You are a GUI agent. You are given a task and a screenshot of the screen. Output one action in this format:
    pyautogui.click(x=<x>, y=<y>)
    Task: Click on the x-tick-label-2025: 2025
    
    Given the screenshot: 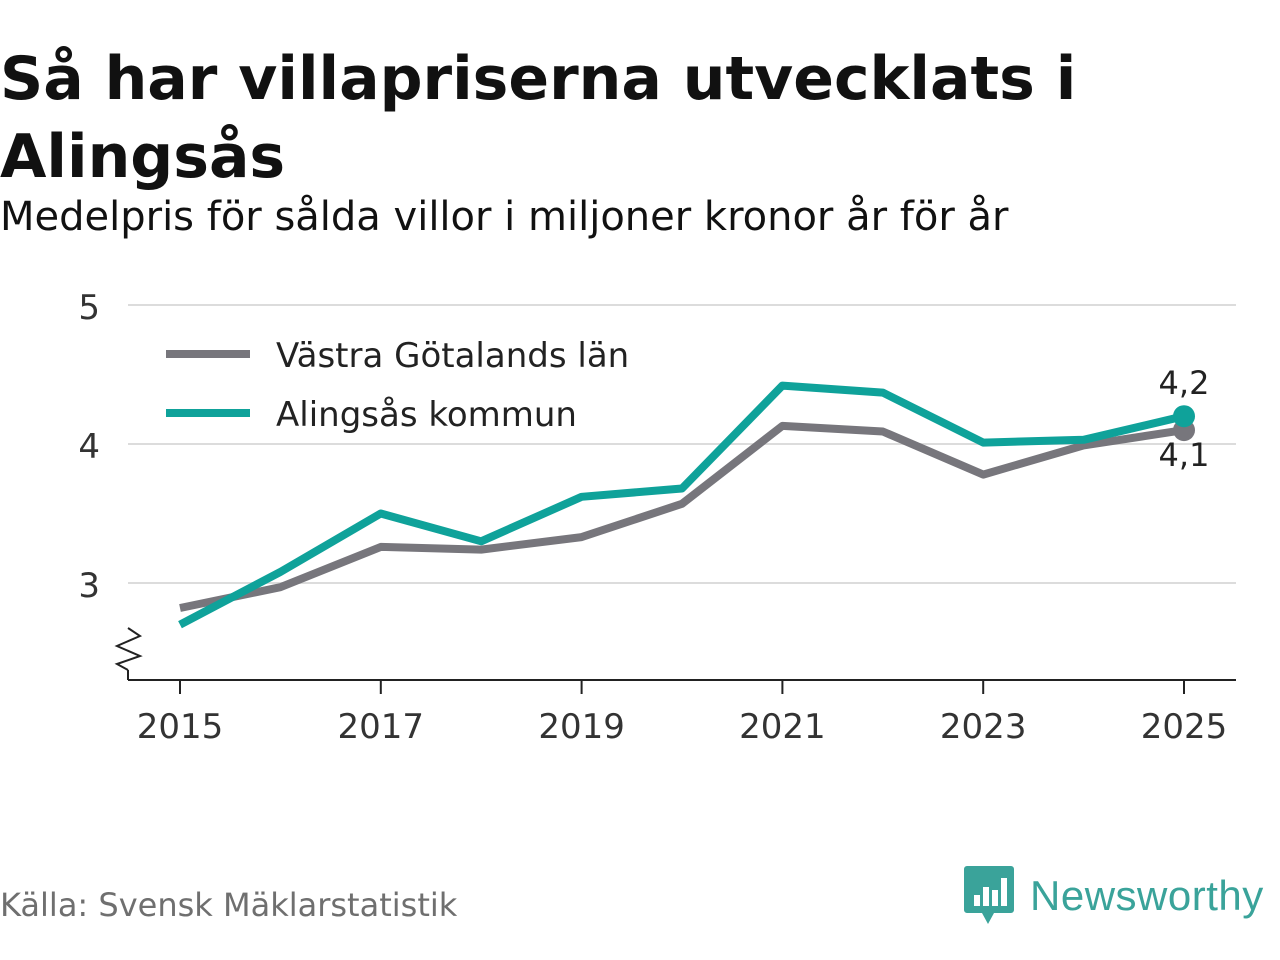 What is the action you would take?
    pyautogui.click(x=1184, y=727)
    